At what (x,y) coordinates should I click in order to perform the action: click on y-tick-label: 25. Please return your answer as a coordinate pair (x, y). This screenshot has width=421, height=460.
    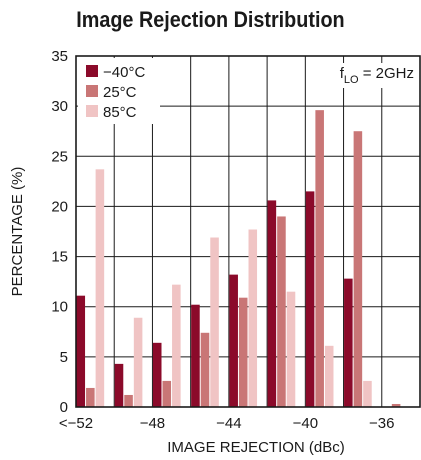
    Looking at the image, I should click on (59, 156).